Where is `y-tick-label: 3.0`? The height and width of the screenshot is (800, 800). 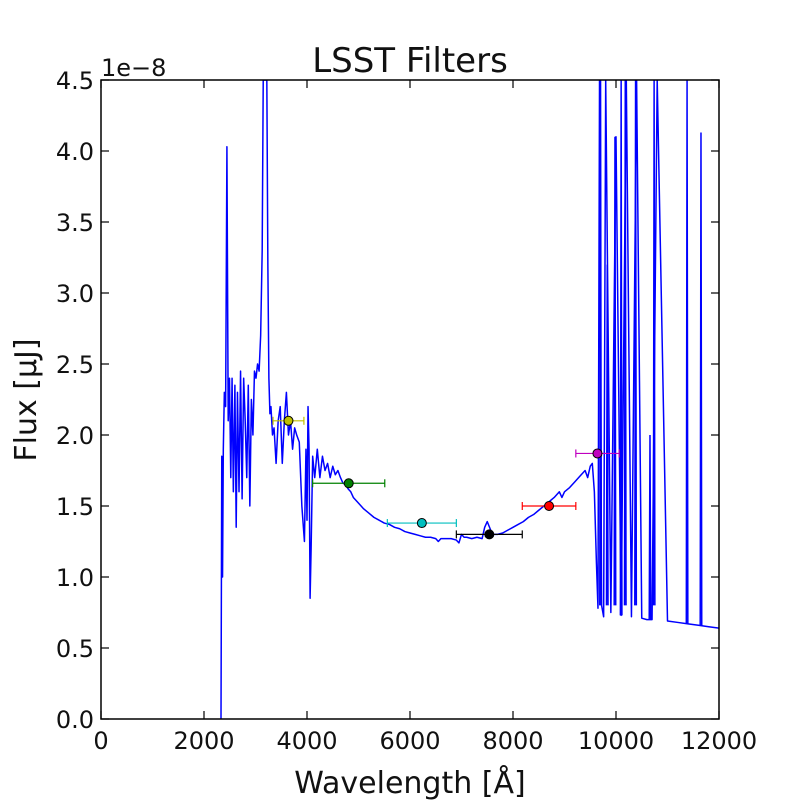 y-tick-label: 3.0 is located at coordinates (75, 294).